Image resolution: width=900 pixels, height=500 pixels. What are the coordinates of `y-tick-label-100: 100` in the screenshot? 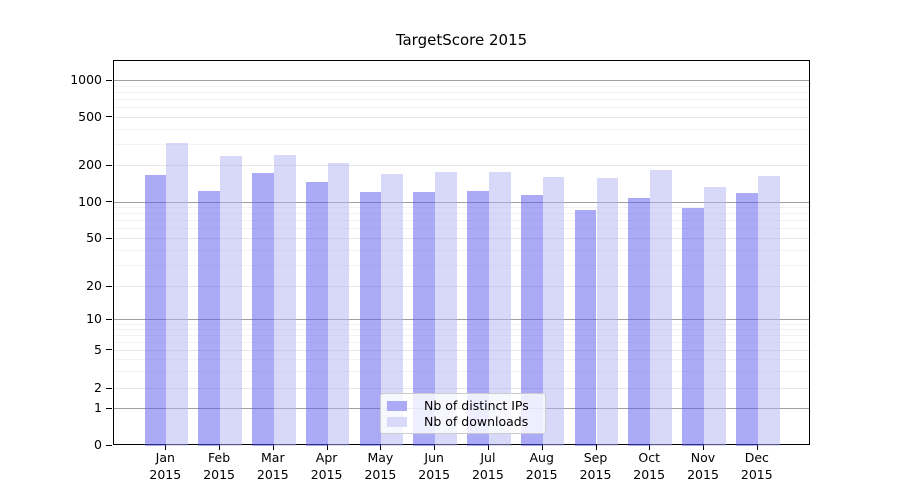 It's located at (90, 201).